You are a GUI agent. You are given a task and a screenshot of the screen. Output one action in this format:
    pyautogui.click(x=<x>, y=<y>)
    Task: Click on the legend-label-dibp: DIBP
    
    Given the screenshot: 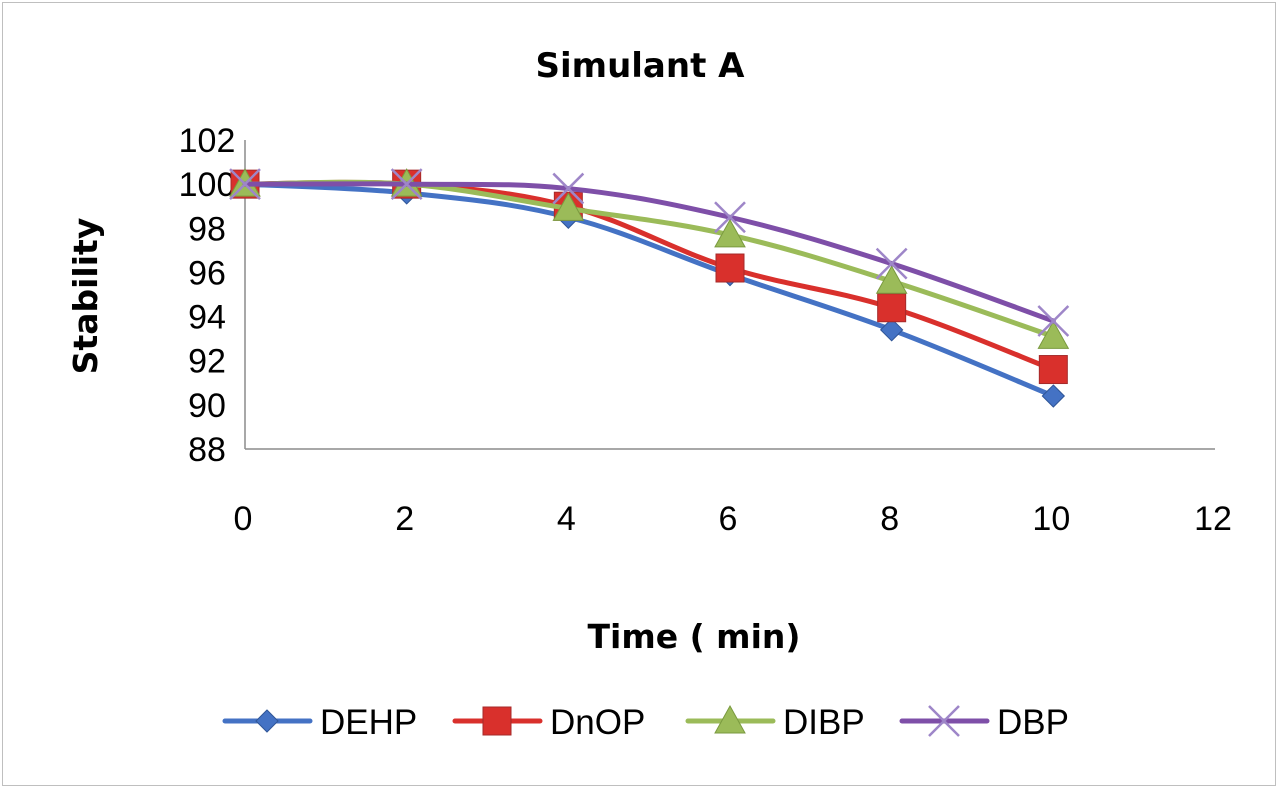 What is the action you would take?
    pyautogui.click(x=824, y=722)
    